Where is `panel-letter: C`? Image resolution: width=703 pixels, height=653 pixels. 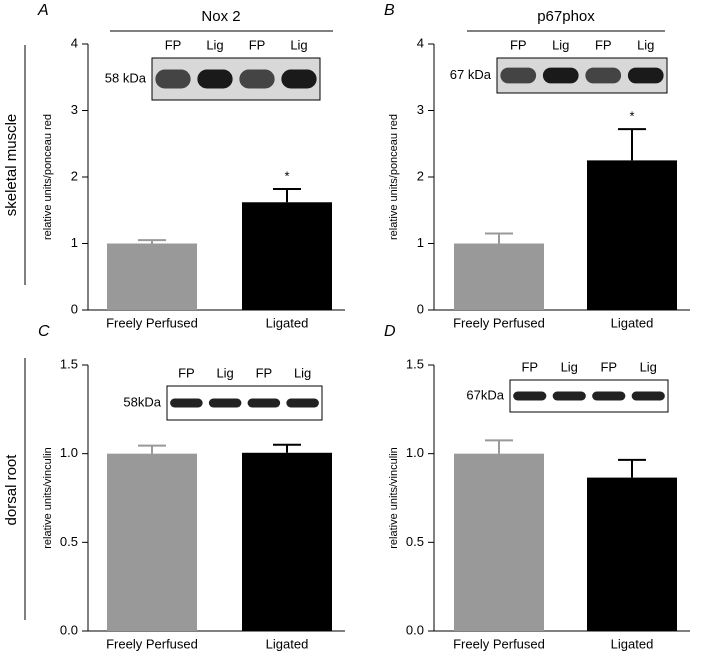
panel-letter: C is located at coordinates (44, 331).